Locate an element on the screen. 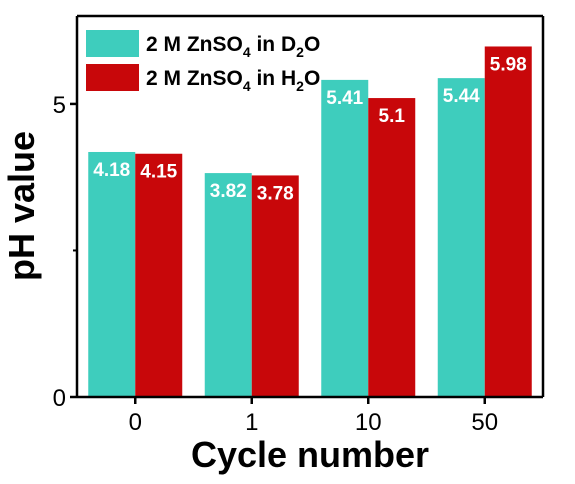  y-tick-label-0: 0 is located at coordinates (59, 398).